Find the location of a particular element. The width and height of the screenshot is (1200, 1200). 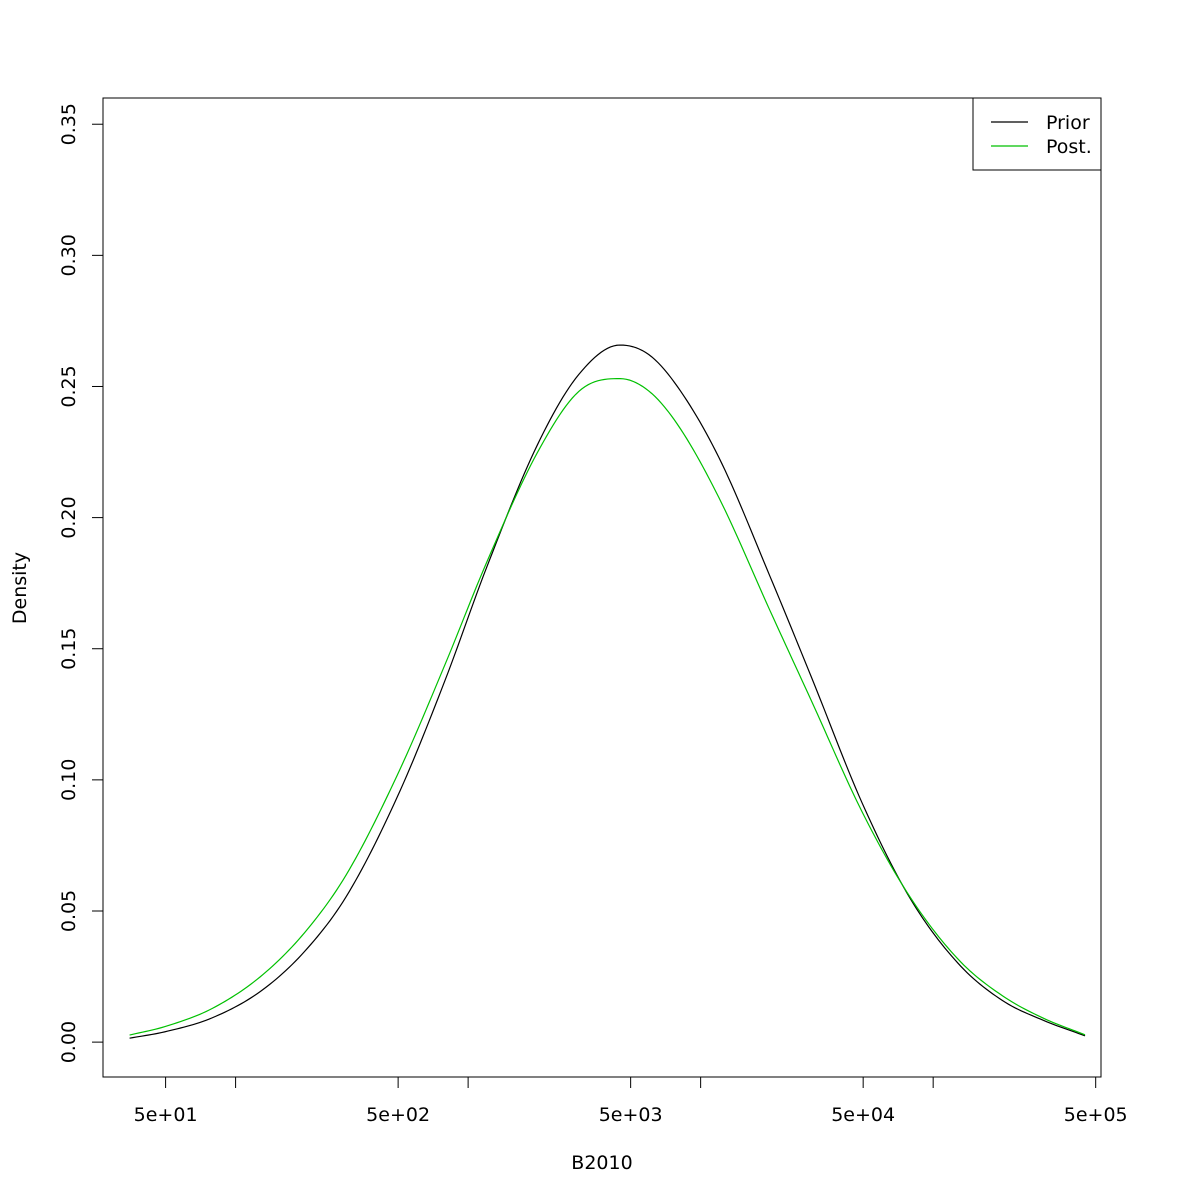

x-axis-title: B2010 is located at coordinates (601, 1163).